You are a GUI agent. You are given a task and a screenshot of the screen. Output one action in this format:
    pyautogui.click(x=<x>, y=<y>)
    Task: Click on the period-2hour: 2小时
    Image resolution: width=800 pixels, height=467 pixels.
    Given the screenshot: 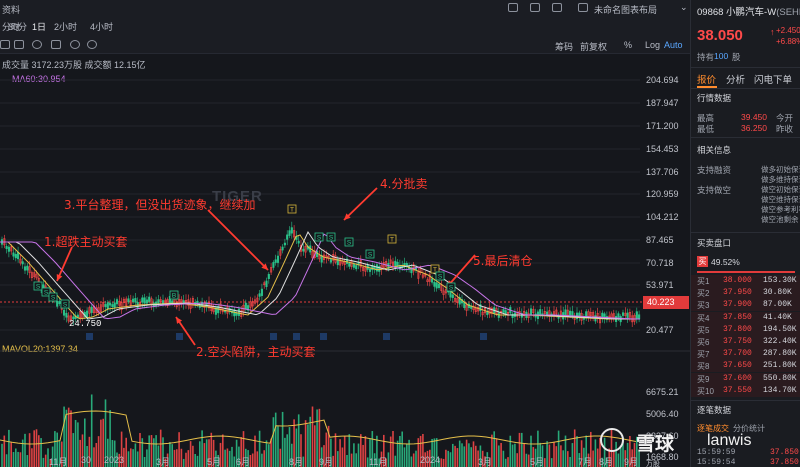 What is the action you would take?
    pyautogui.click(x=66, y=27)
    